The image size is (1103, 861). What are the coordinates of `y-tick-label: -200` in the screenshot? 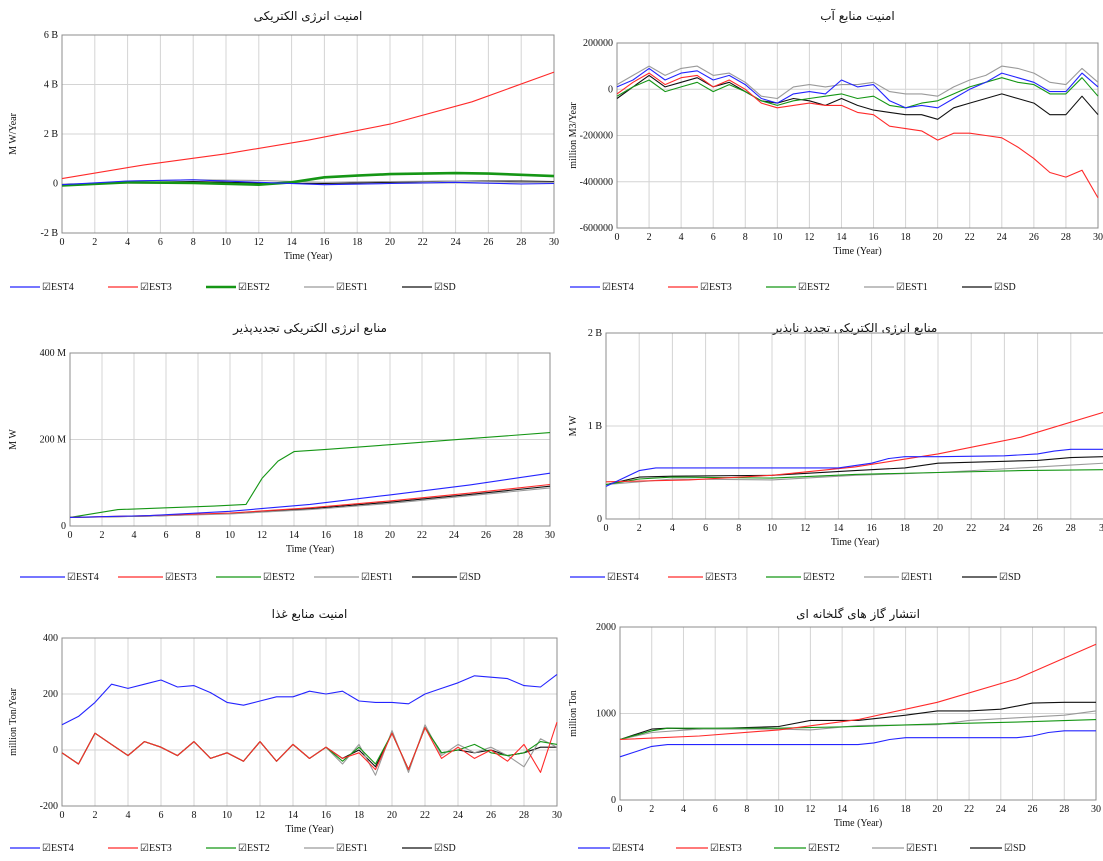 It's located at (49, 806).